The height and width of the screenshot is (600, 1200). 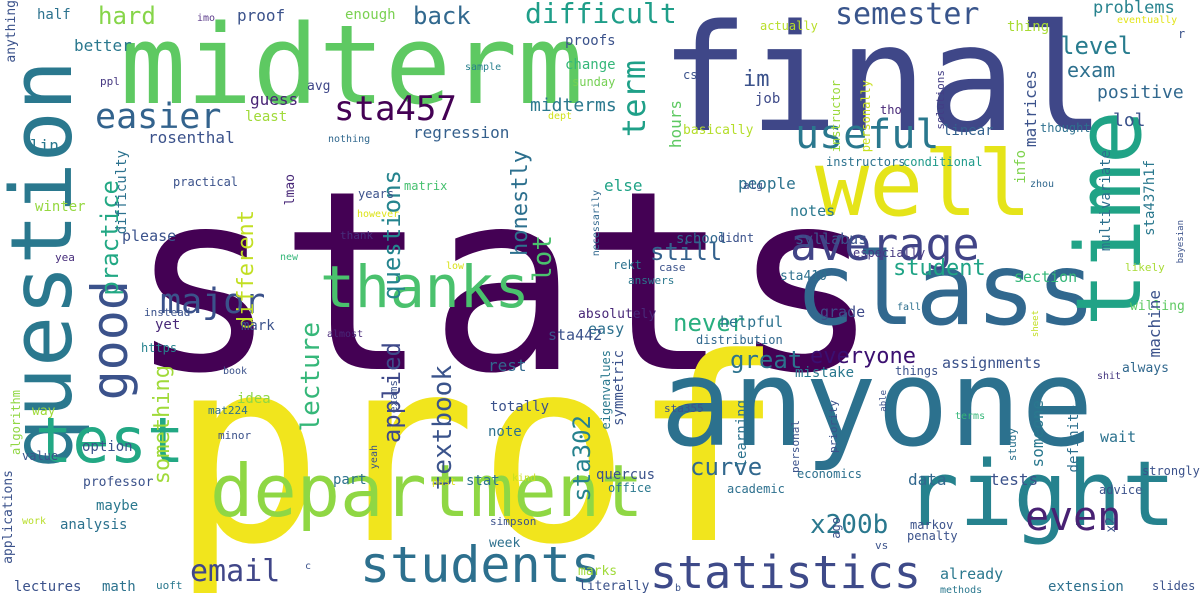 What do you see at coordinates (54, 15) in the screenshot?
I see `word-half: half` at bounding box center [54, 15].